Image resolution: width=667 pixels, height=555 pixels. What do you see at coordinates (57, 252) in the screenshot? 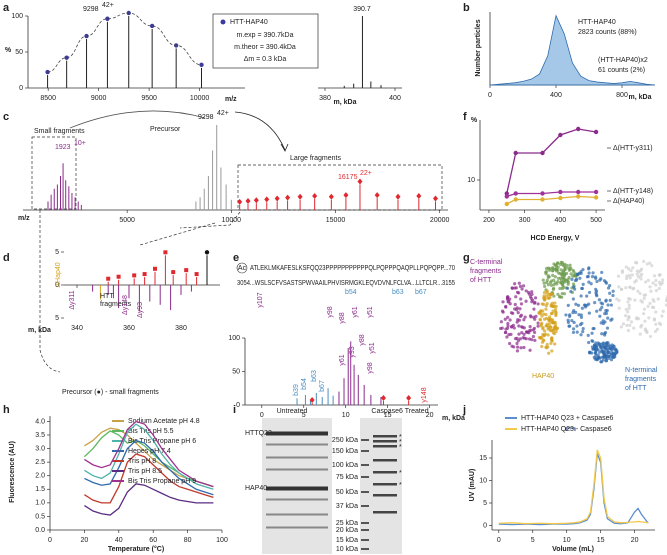
I see `y-tick-label: 5` at bounding box center [57, 252].